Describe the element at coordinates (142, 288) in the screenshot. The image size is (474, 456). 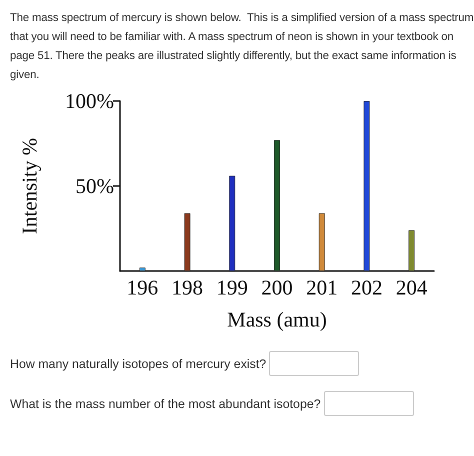
I see `x-tick-label: 196` at that location.